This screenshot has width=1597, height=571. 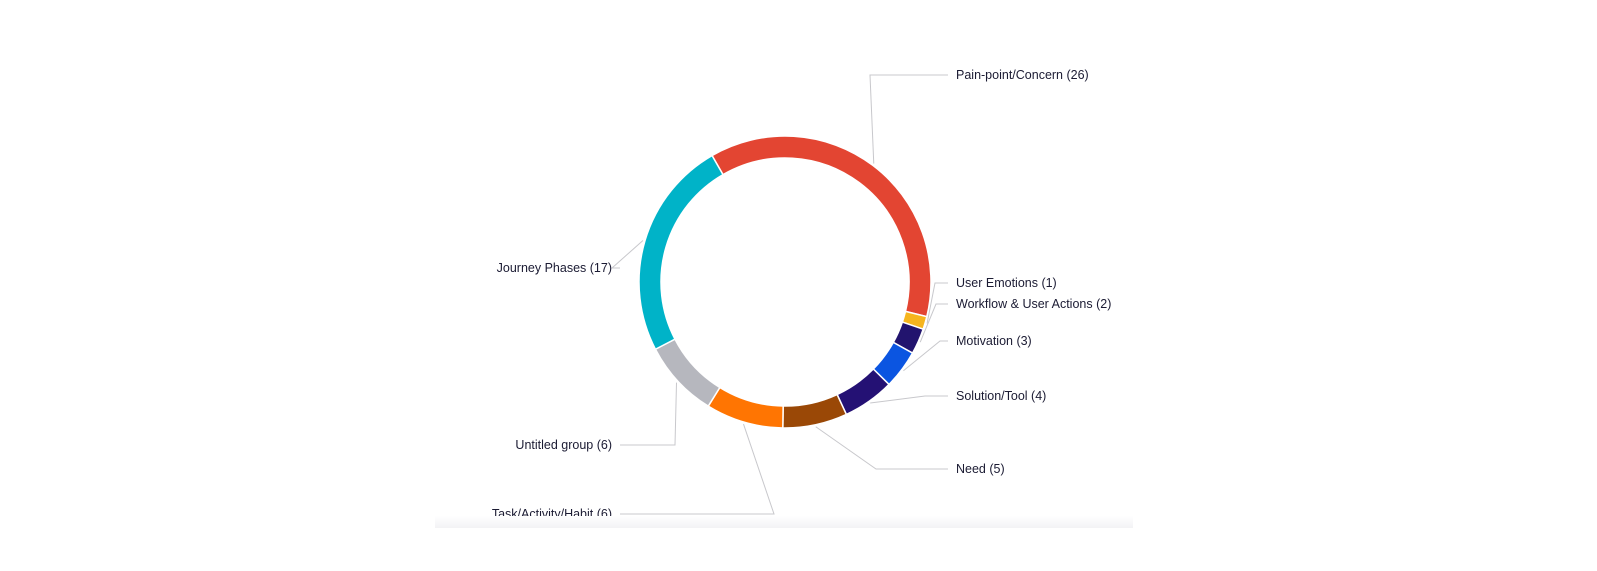 What do you see at coordinates (925, 356) in the screenshot?
I see `leader-line-motivation` at bounding box center [925, 356].